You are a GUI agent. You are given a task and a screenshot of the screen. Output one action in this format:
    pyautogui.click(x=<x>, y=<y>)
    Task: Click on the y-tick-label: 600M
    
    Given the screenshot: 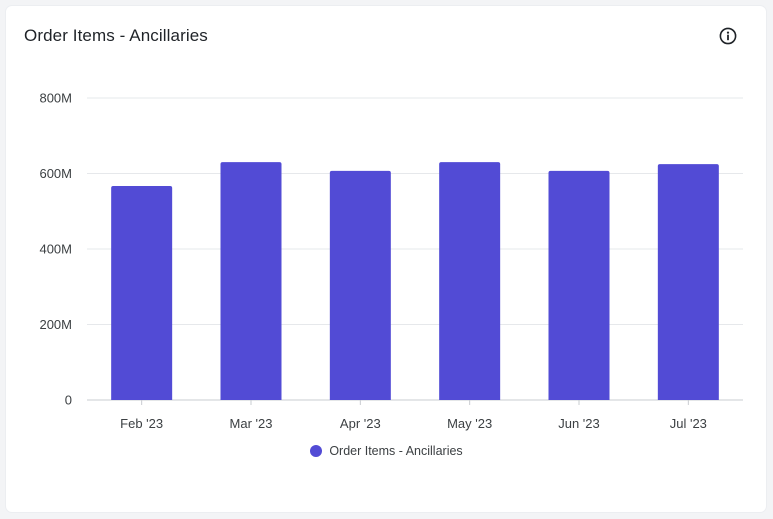 What is the action you would take?
    pyautogui.click(x=55, y=173)
    